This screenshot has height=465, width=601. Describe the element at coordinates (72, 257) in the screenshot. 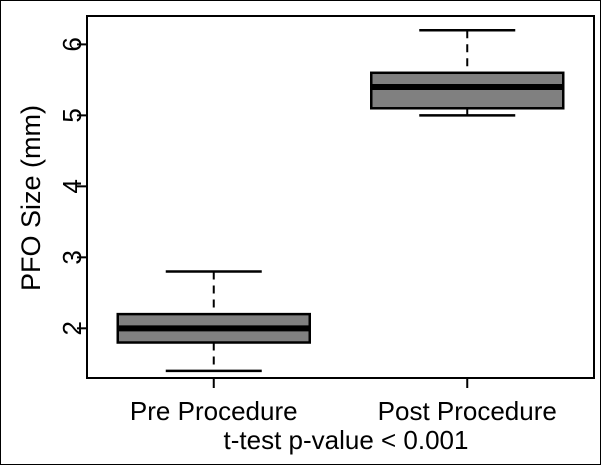

I see `y-tick-label-3: 3` at that location.